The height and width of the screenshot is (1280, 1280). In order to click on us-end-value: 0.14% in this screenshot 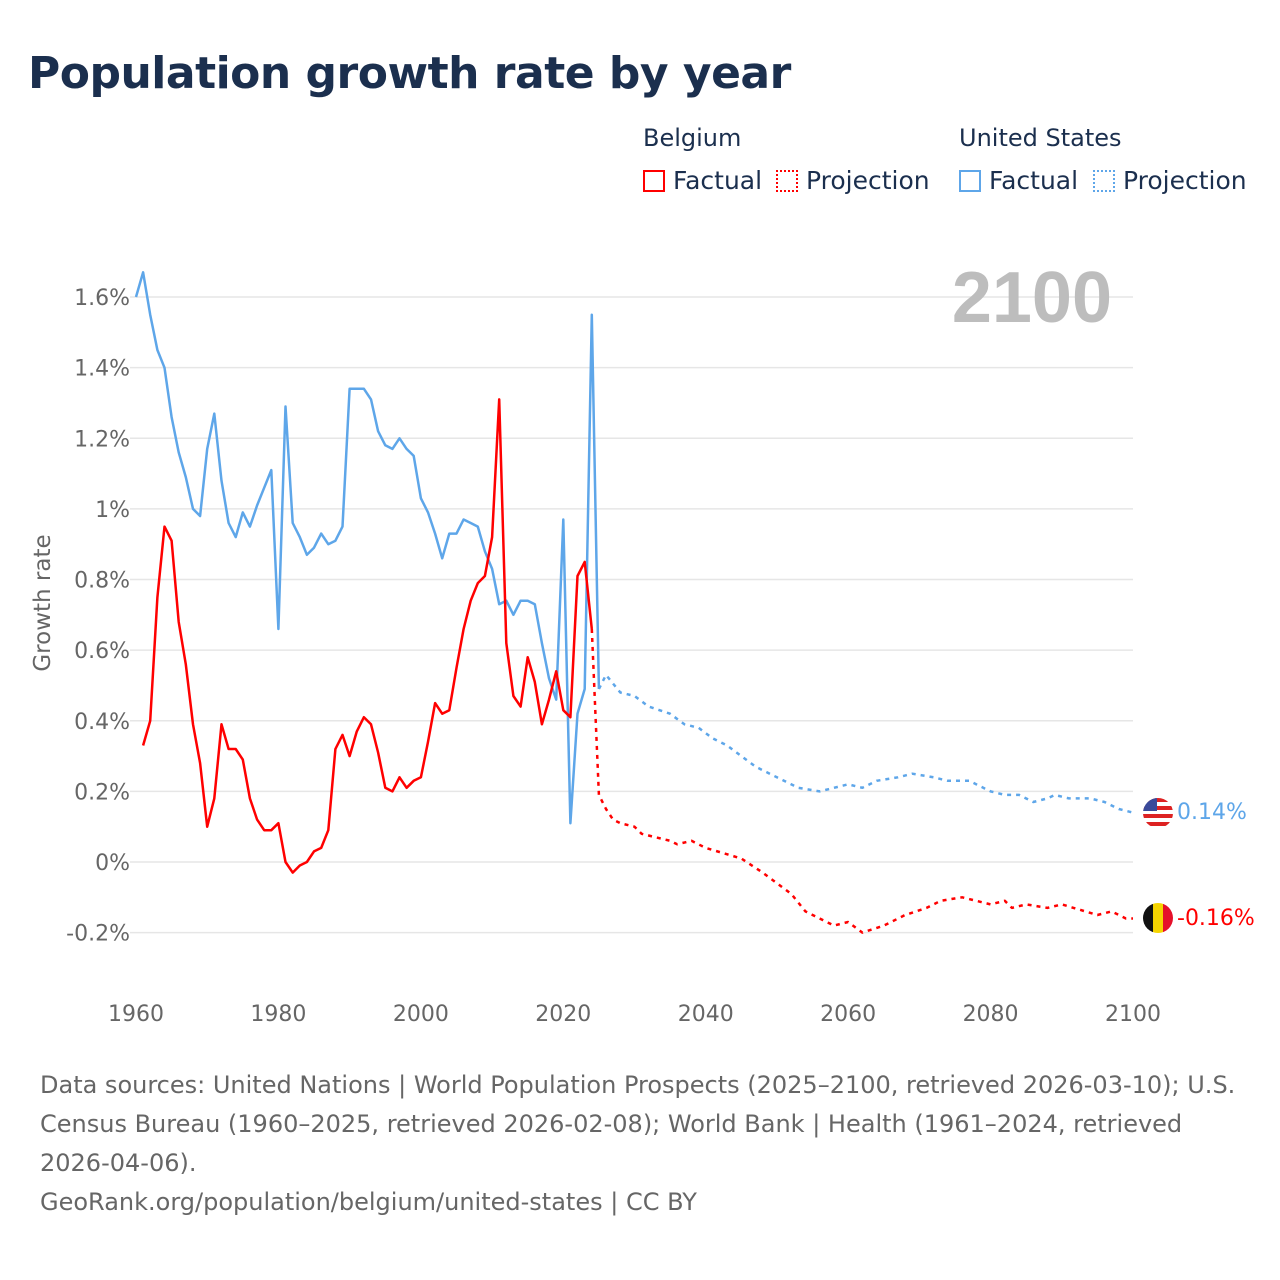, I will do `click(1212, 812)`.